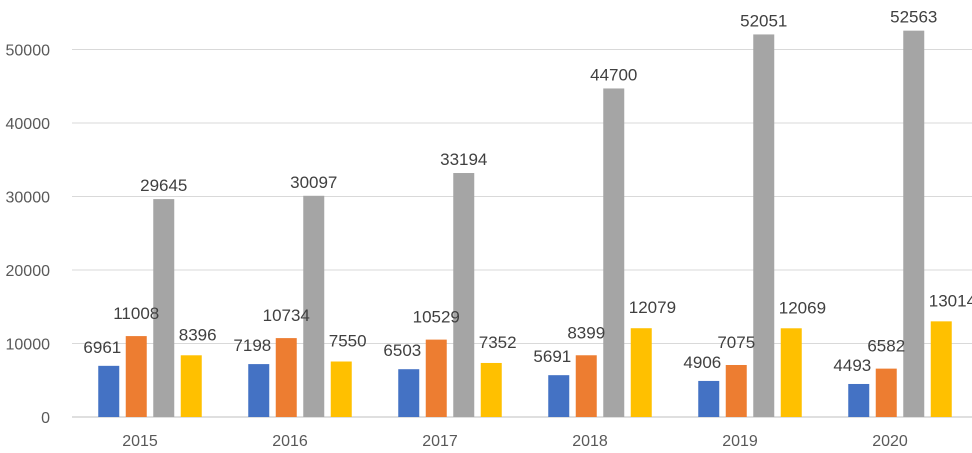 The height and width of the screenshot is (453, 972). Describe the element at coordinates (436, 317) in the screenshot. I see `data-label-2017-series-2: 10529` at that location.